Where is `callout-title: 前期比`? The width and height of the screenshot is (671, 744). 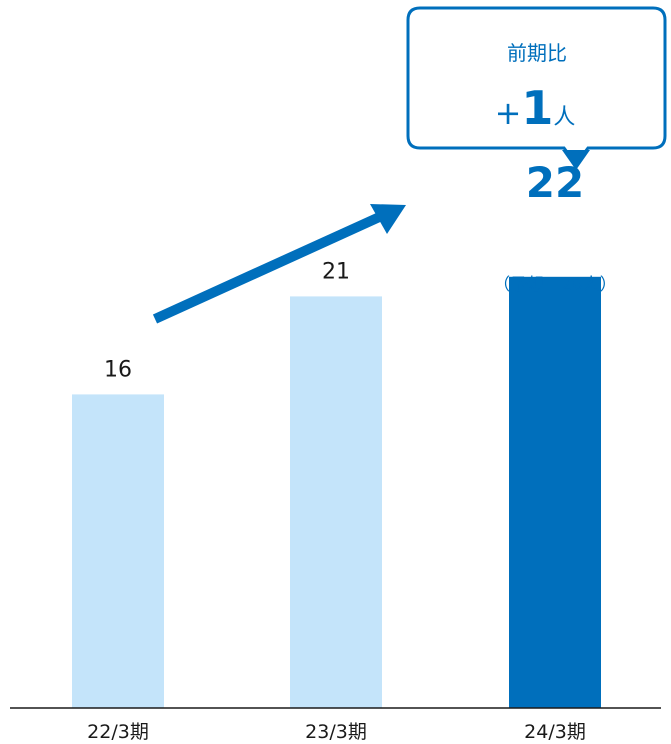
callout-title: 前期比 is located at coordinates (537, 53).